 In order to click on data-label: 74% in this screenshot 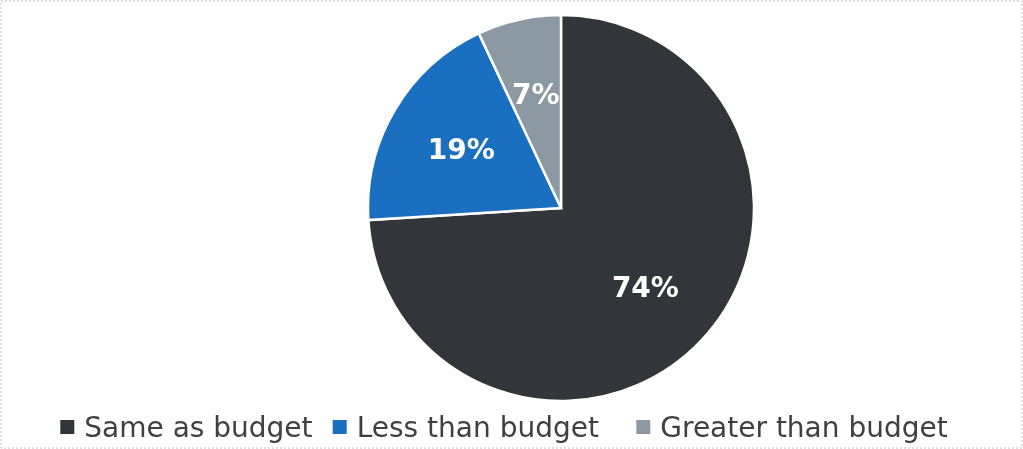, I will do `click(645, 287)`.